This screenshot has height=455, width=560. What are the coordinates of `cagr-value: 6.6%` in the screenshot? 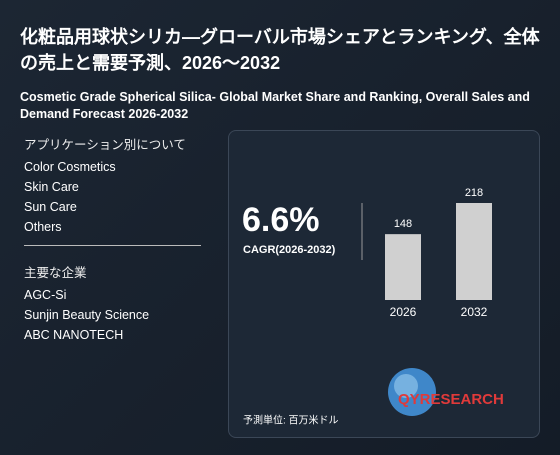 It's located at (281, 220).